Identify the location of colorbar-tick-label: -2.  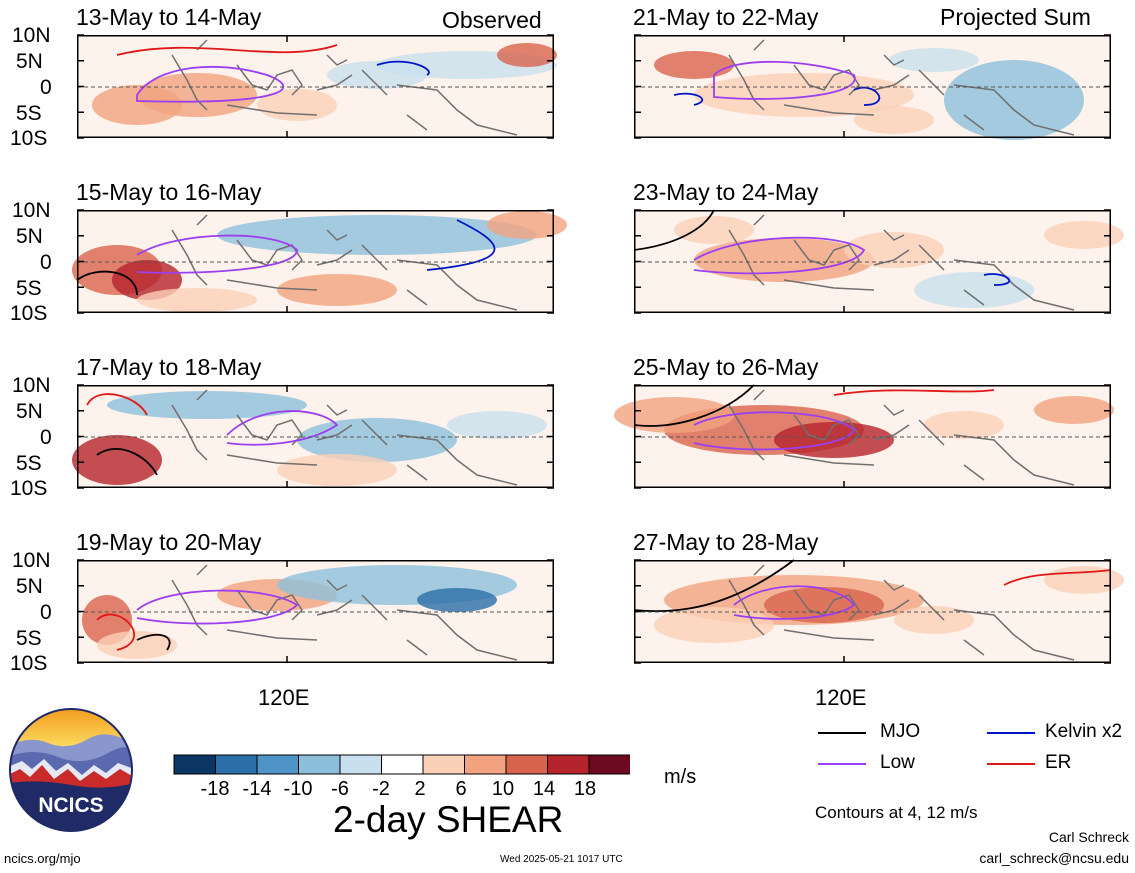
(381, 789).